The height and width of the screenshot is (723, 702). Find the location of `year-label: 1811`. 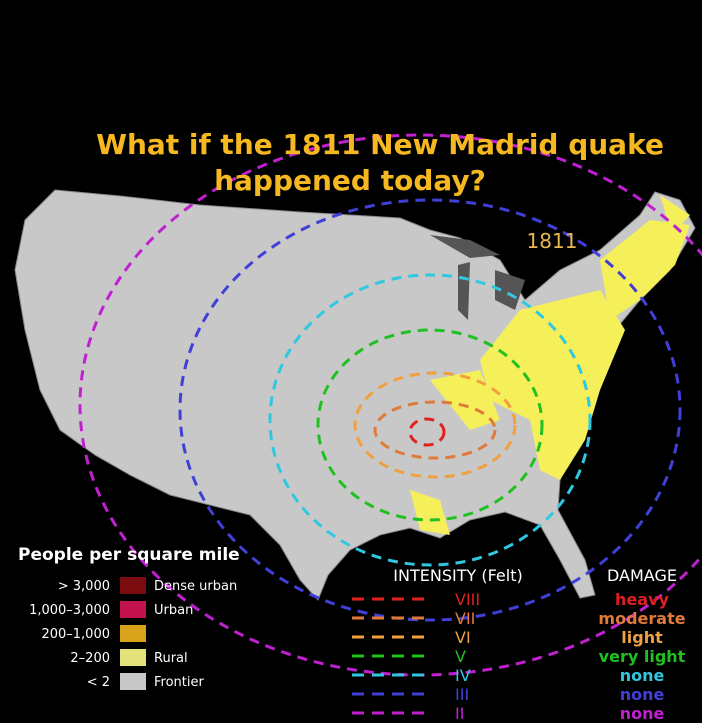

year-label: 1811 is located at coordinates (552, 241).